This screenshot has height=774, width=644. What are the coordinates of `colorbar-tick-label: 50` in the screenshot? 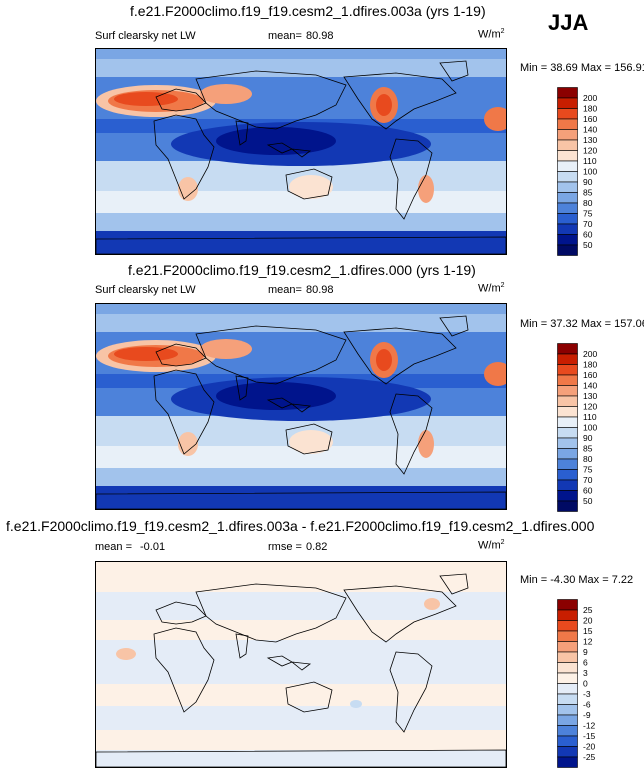 It's located at (588, 501).